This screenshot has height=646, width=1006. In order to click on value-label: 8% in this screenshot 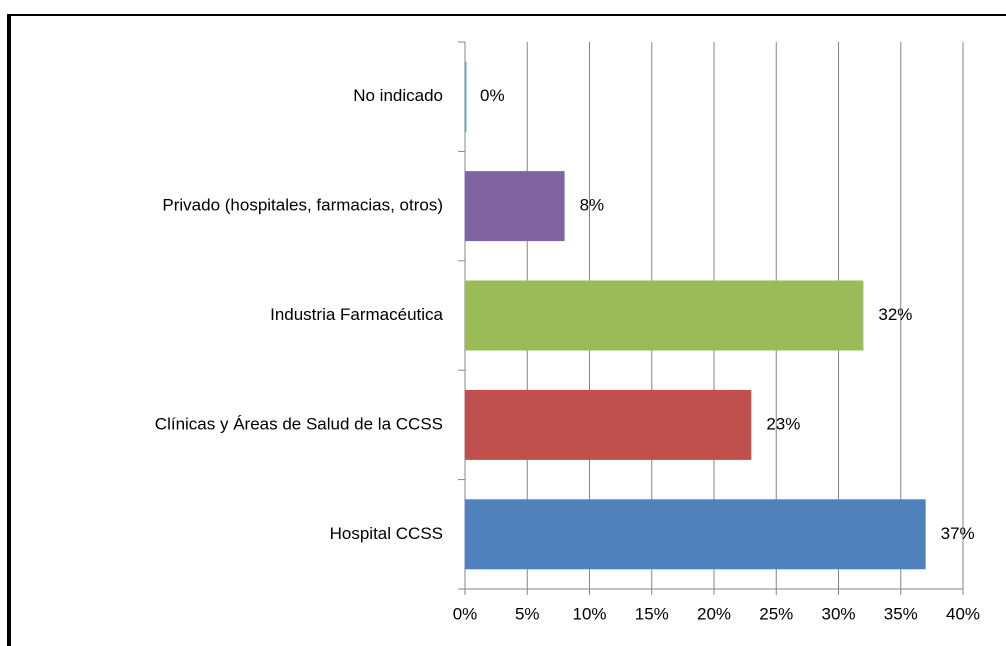, I will do `click(592, 205)`.